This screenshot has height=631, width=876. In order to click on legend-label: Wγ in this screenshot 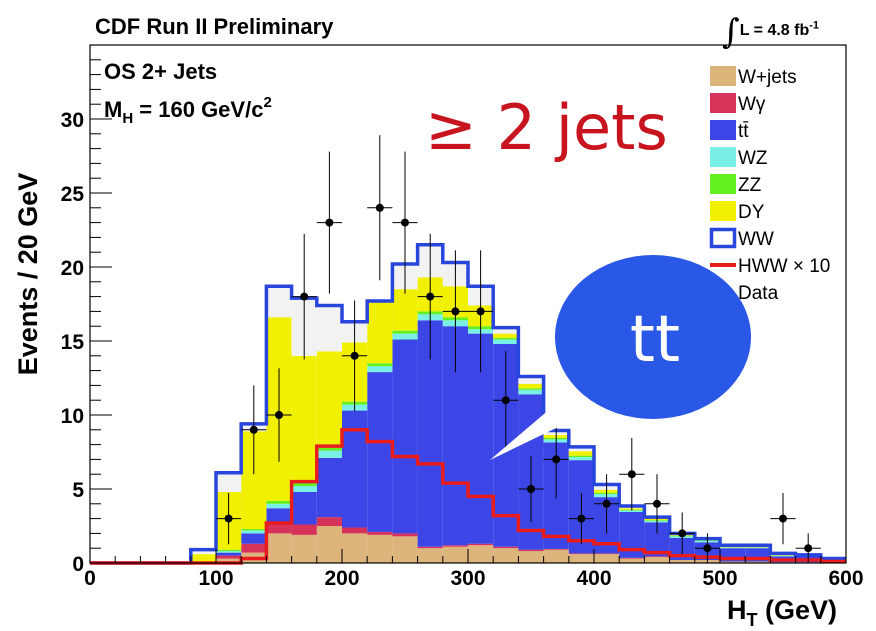, I will do `click(752, 104)`.